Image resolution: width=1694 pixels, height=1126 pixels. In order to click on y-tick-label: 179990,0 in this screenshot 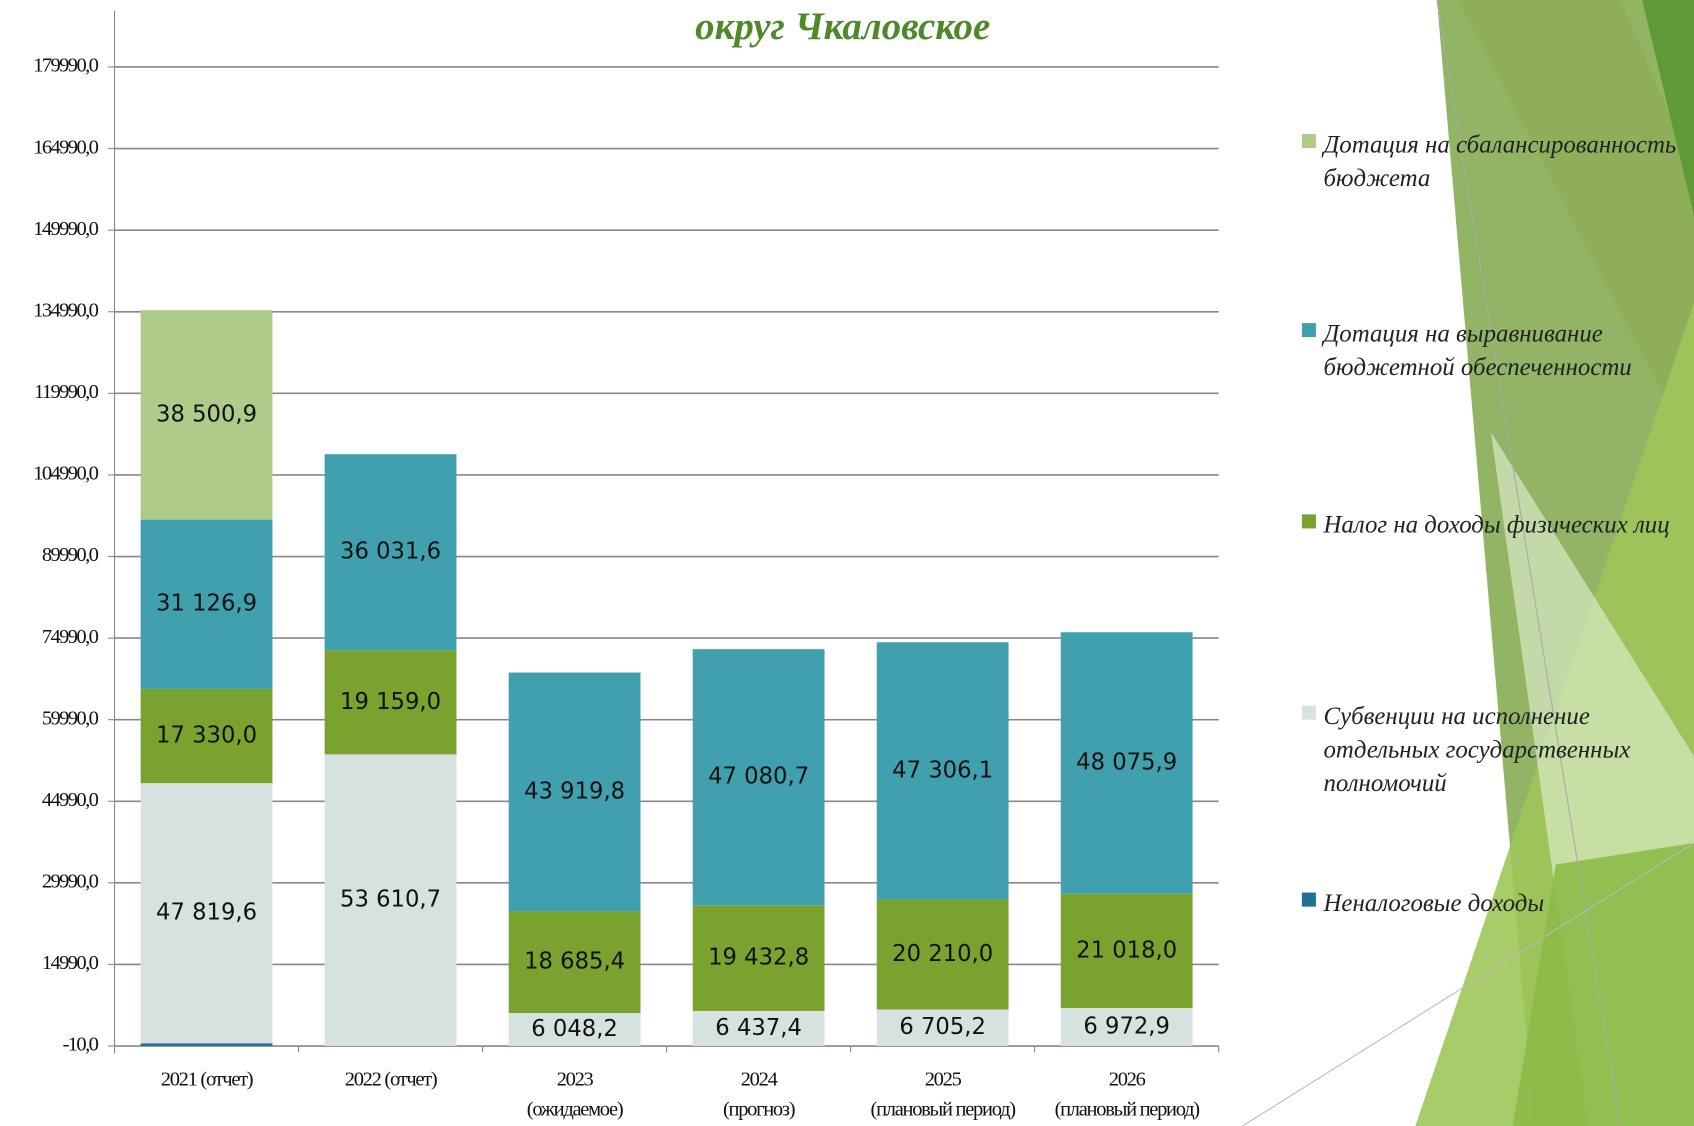, I will do `click(65, 66)`.